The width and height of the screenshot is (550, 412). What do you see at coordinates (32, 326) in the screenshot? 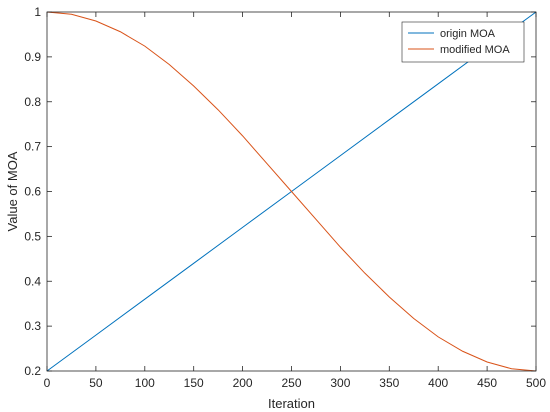
I see `y-tick-label: 0.3` at bounding box center [32, 326].